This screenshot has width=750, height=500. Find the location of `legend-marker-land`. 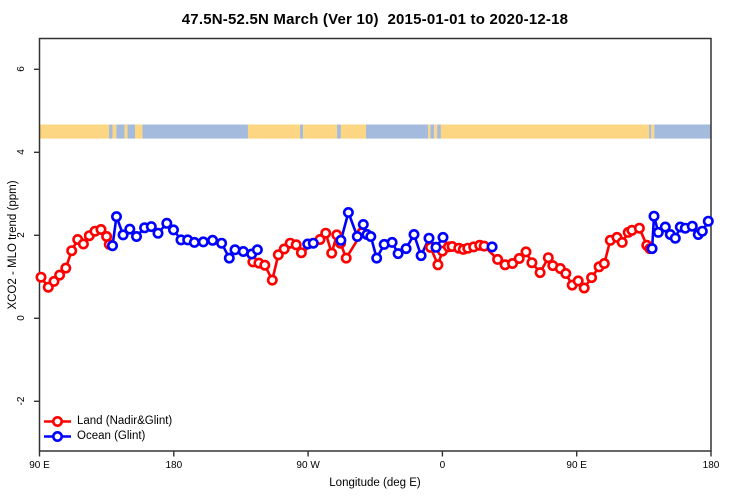

legend-marker-land is located at coordinates (57, 421).